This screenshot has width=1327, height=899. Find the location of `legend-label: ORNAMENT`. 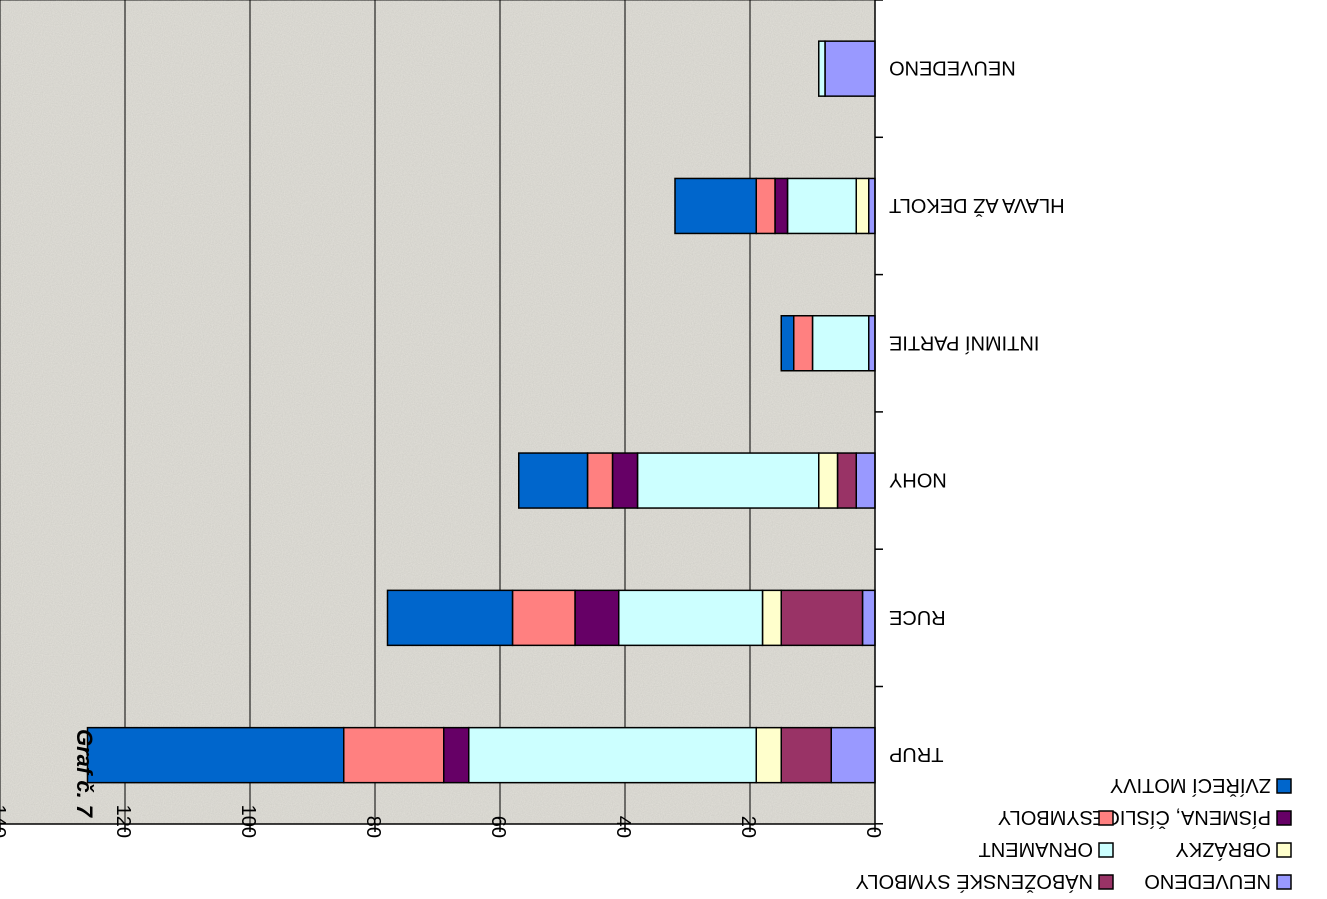

legend-label: ORNAMENT is located at coordinates (1036, 849).